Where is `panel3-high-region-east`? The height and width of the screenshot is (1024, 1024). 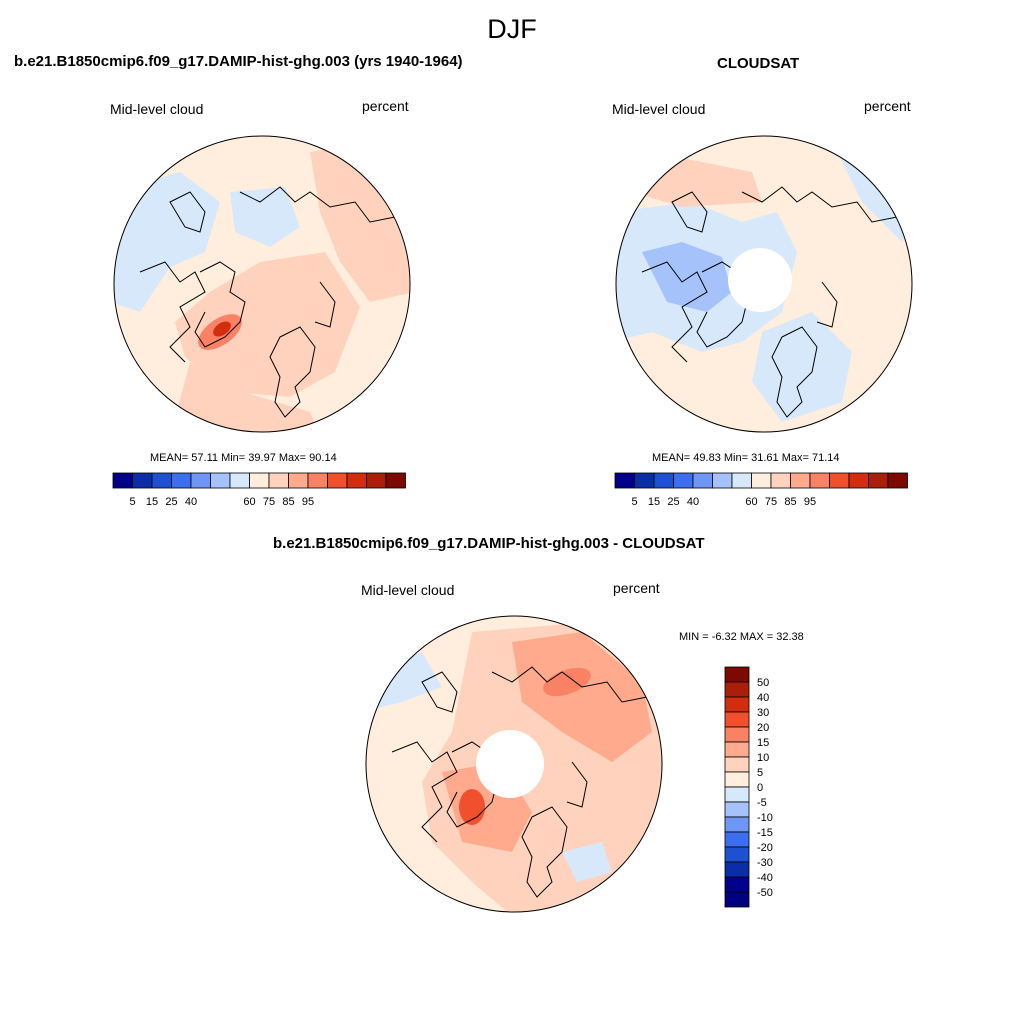
panel3-high-region-east is located at coordinates (567, 682).